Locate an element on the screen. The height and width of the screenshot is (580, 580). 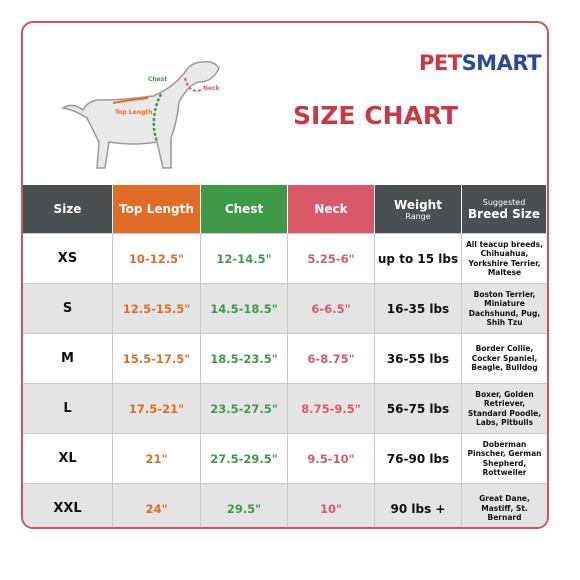
table-cell: 14.5-18.5" is located at coordinates (244, 308).